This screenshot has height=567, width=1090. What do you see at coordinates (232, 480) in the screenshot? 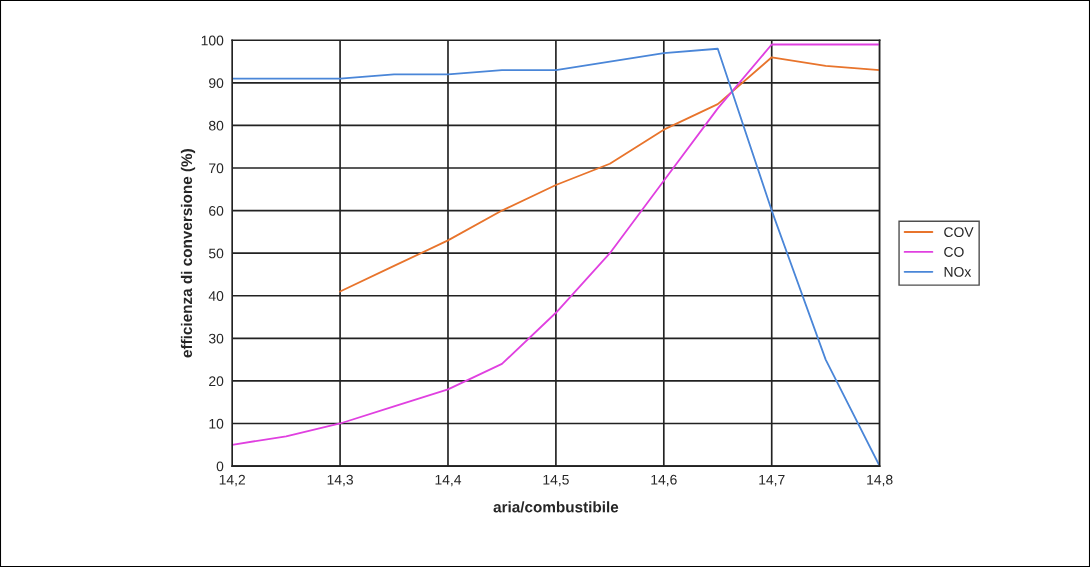
I see `x-tick-label: 14,2` at bounding box center [232, 480].